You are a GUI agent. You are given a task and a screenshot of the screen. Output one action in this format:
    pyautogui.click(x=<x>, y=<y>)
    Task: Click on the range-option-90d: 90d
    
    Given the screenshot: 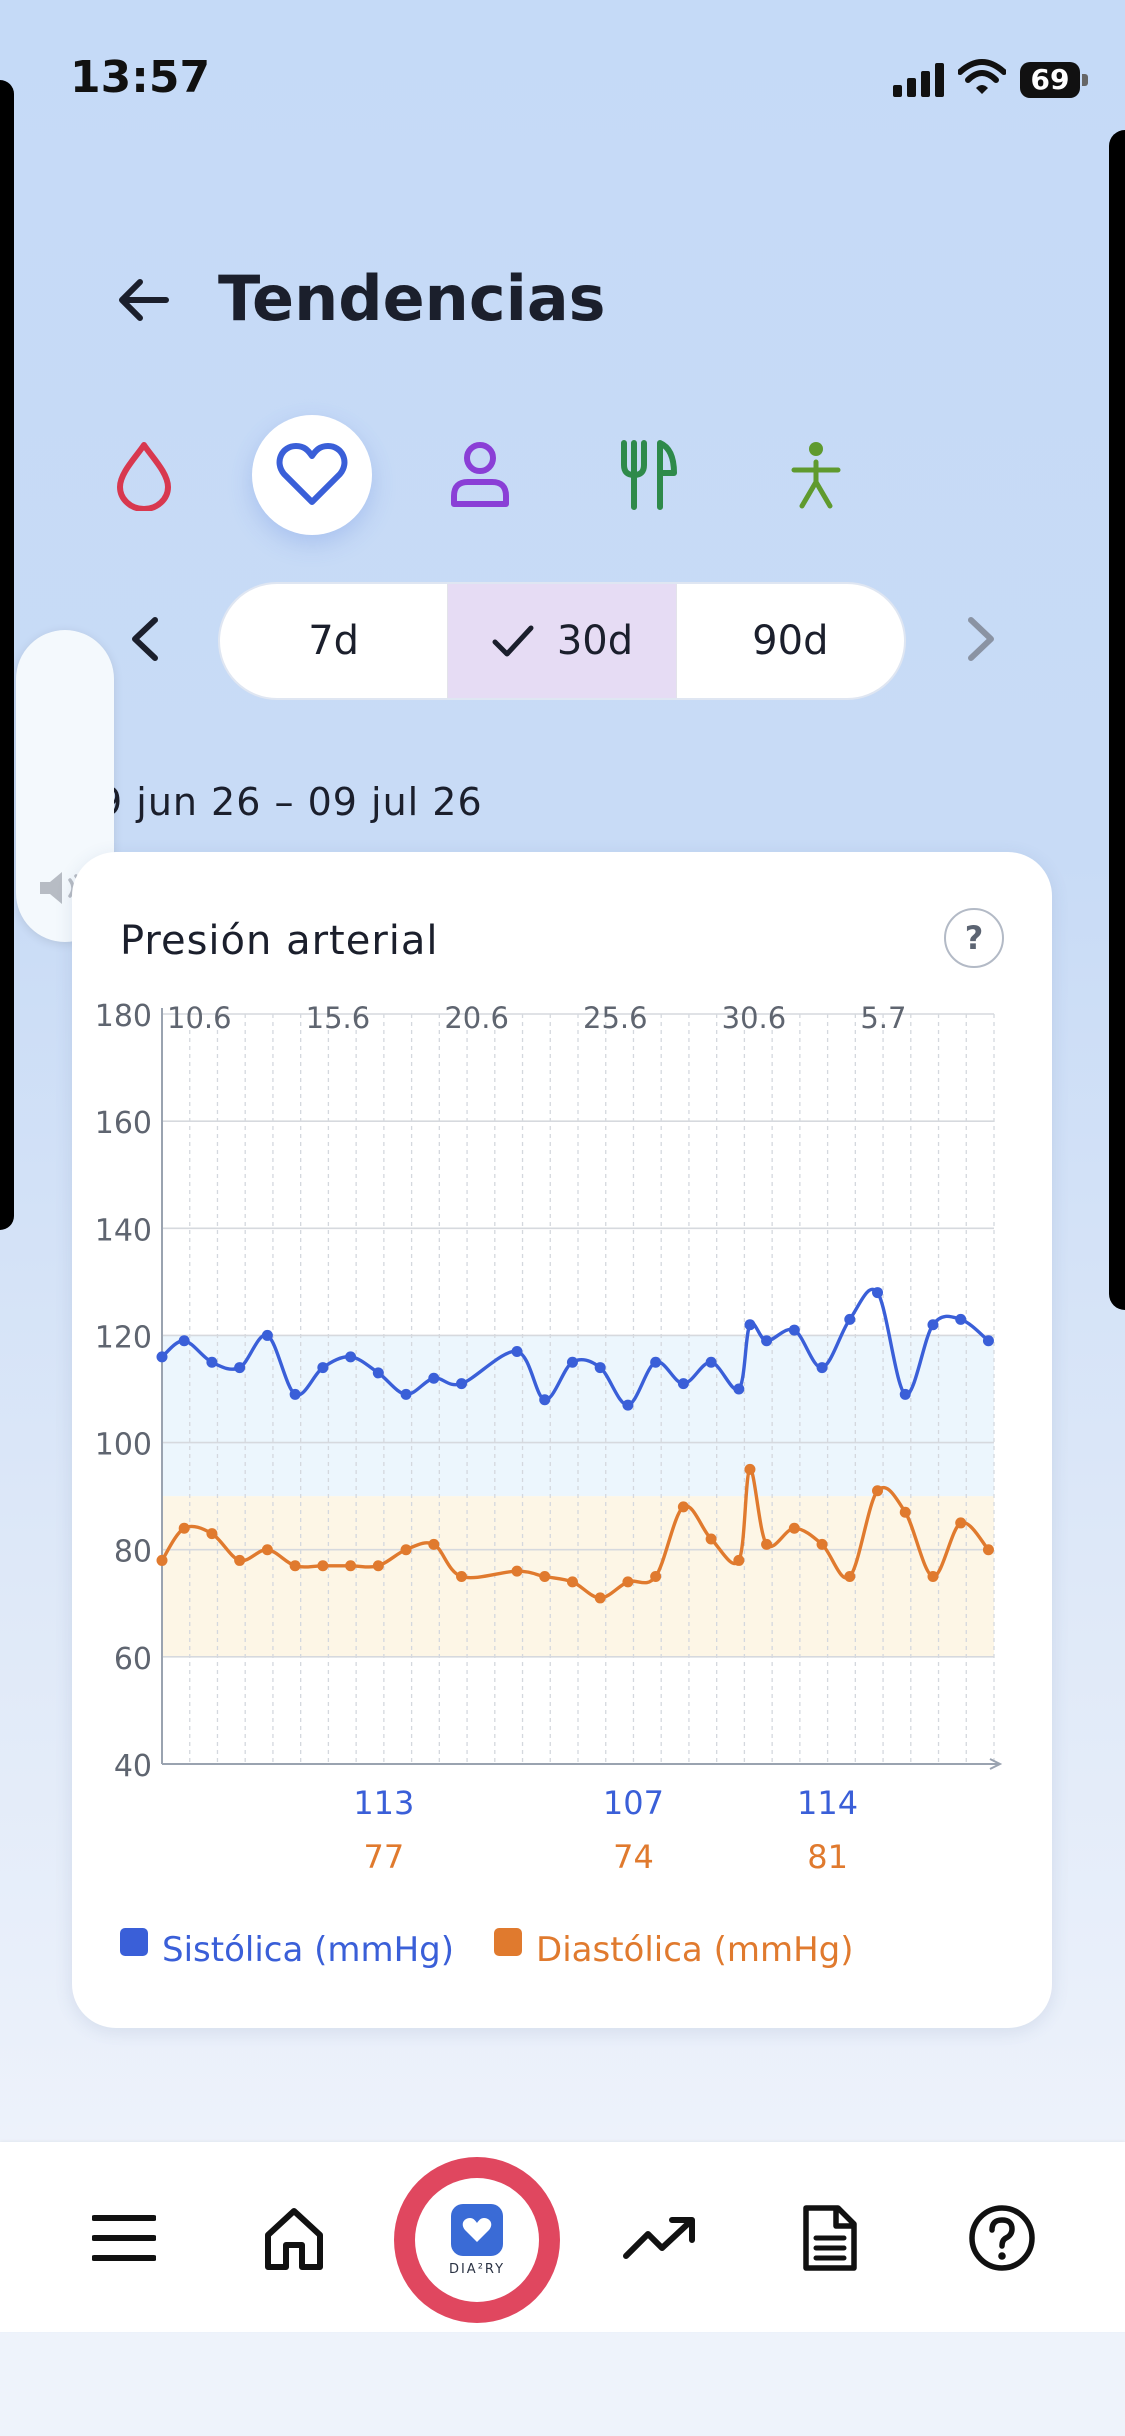 What is the action you would take?
    pyautogui.click(x=789, y=641)
    